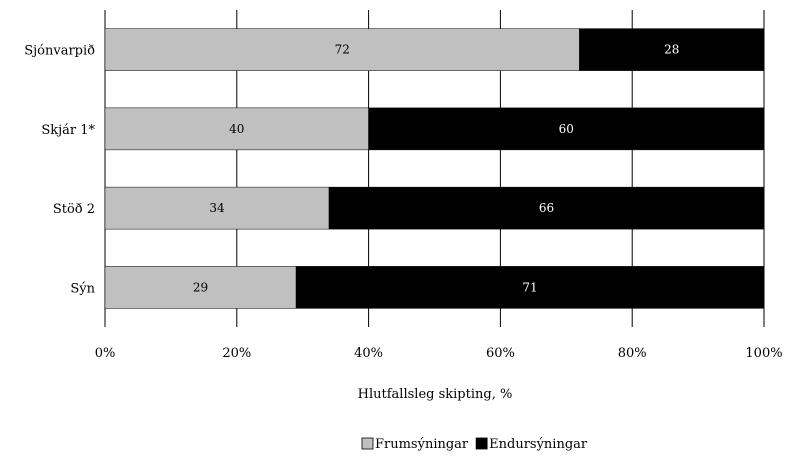 The width and height of the screenshot is (785, 464). What do you see at coordinates (474, 444) in the screenshot?
I see `legend: Frumsýningar Endursýningar` at bounding box center [474, 444].